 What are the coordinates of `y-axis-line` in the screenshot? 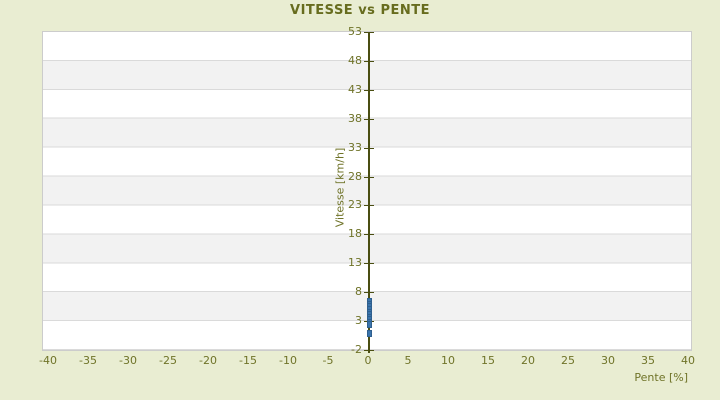 It's located at (369, 192).